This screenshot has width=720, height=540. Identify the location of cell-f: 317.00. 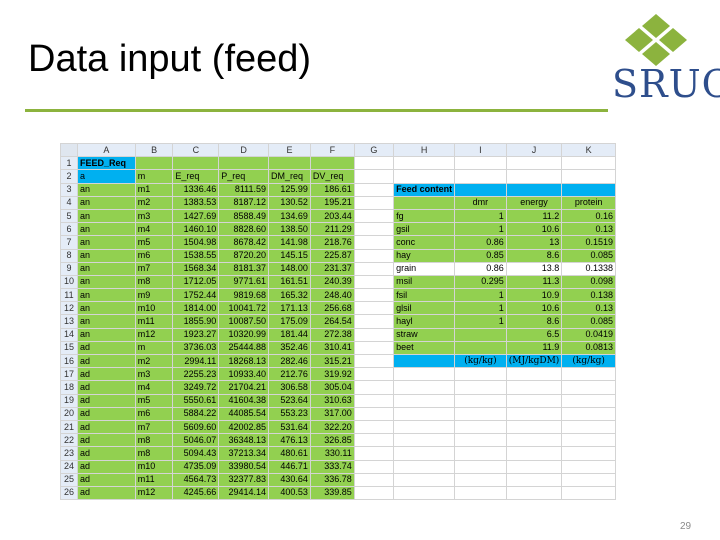
(332, 413).